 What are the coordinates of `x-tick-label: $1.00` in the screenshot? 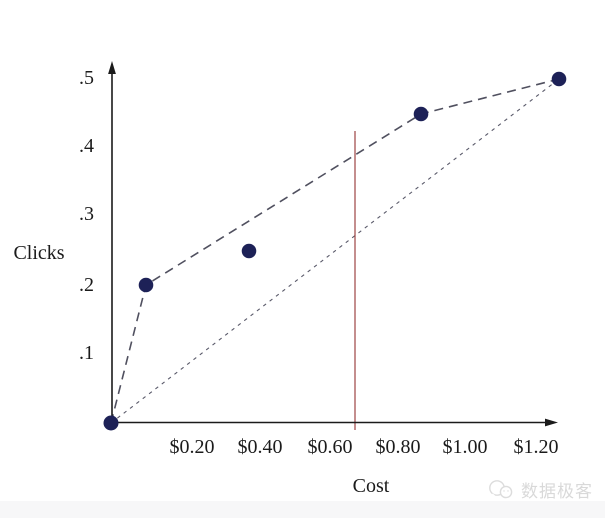 It's located at (465, 447).